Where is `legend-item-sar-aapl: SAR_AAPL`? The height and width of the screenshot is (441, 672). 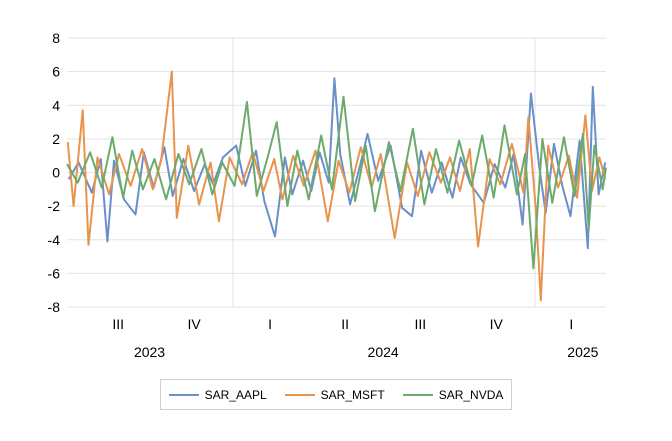 legend-item-sar-aapl: SAR_AAPL is located at coordinates (217, 394).